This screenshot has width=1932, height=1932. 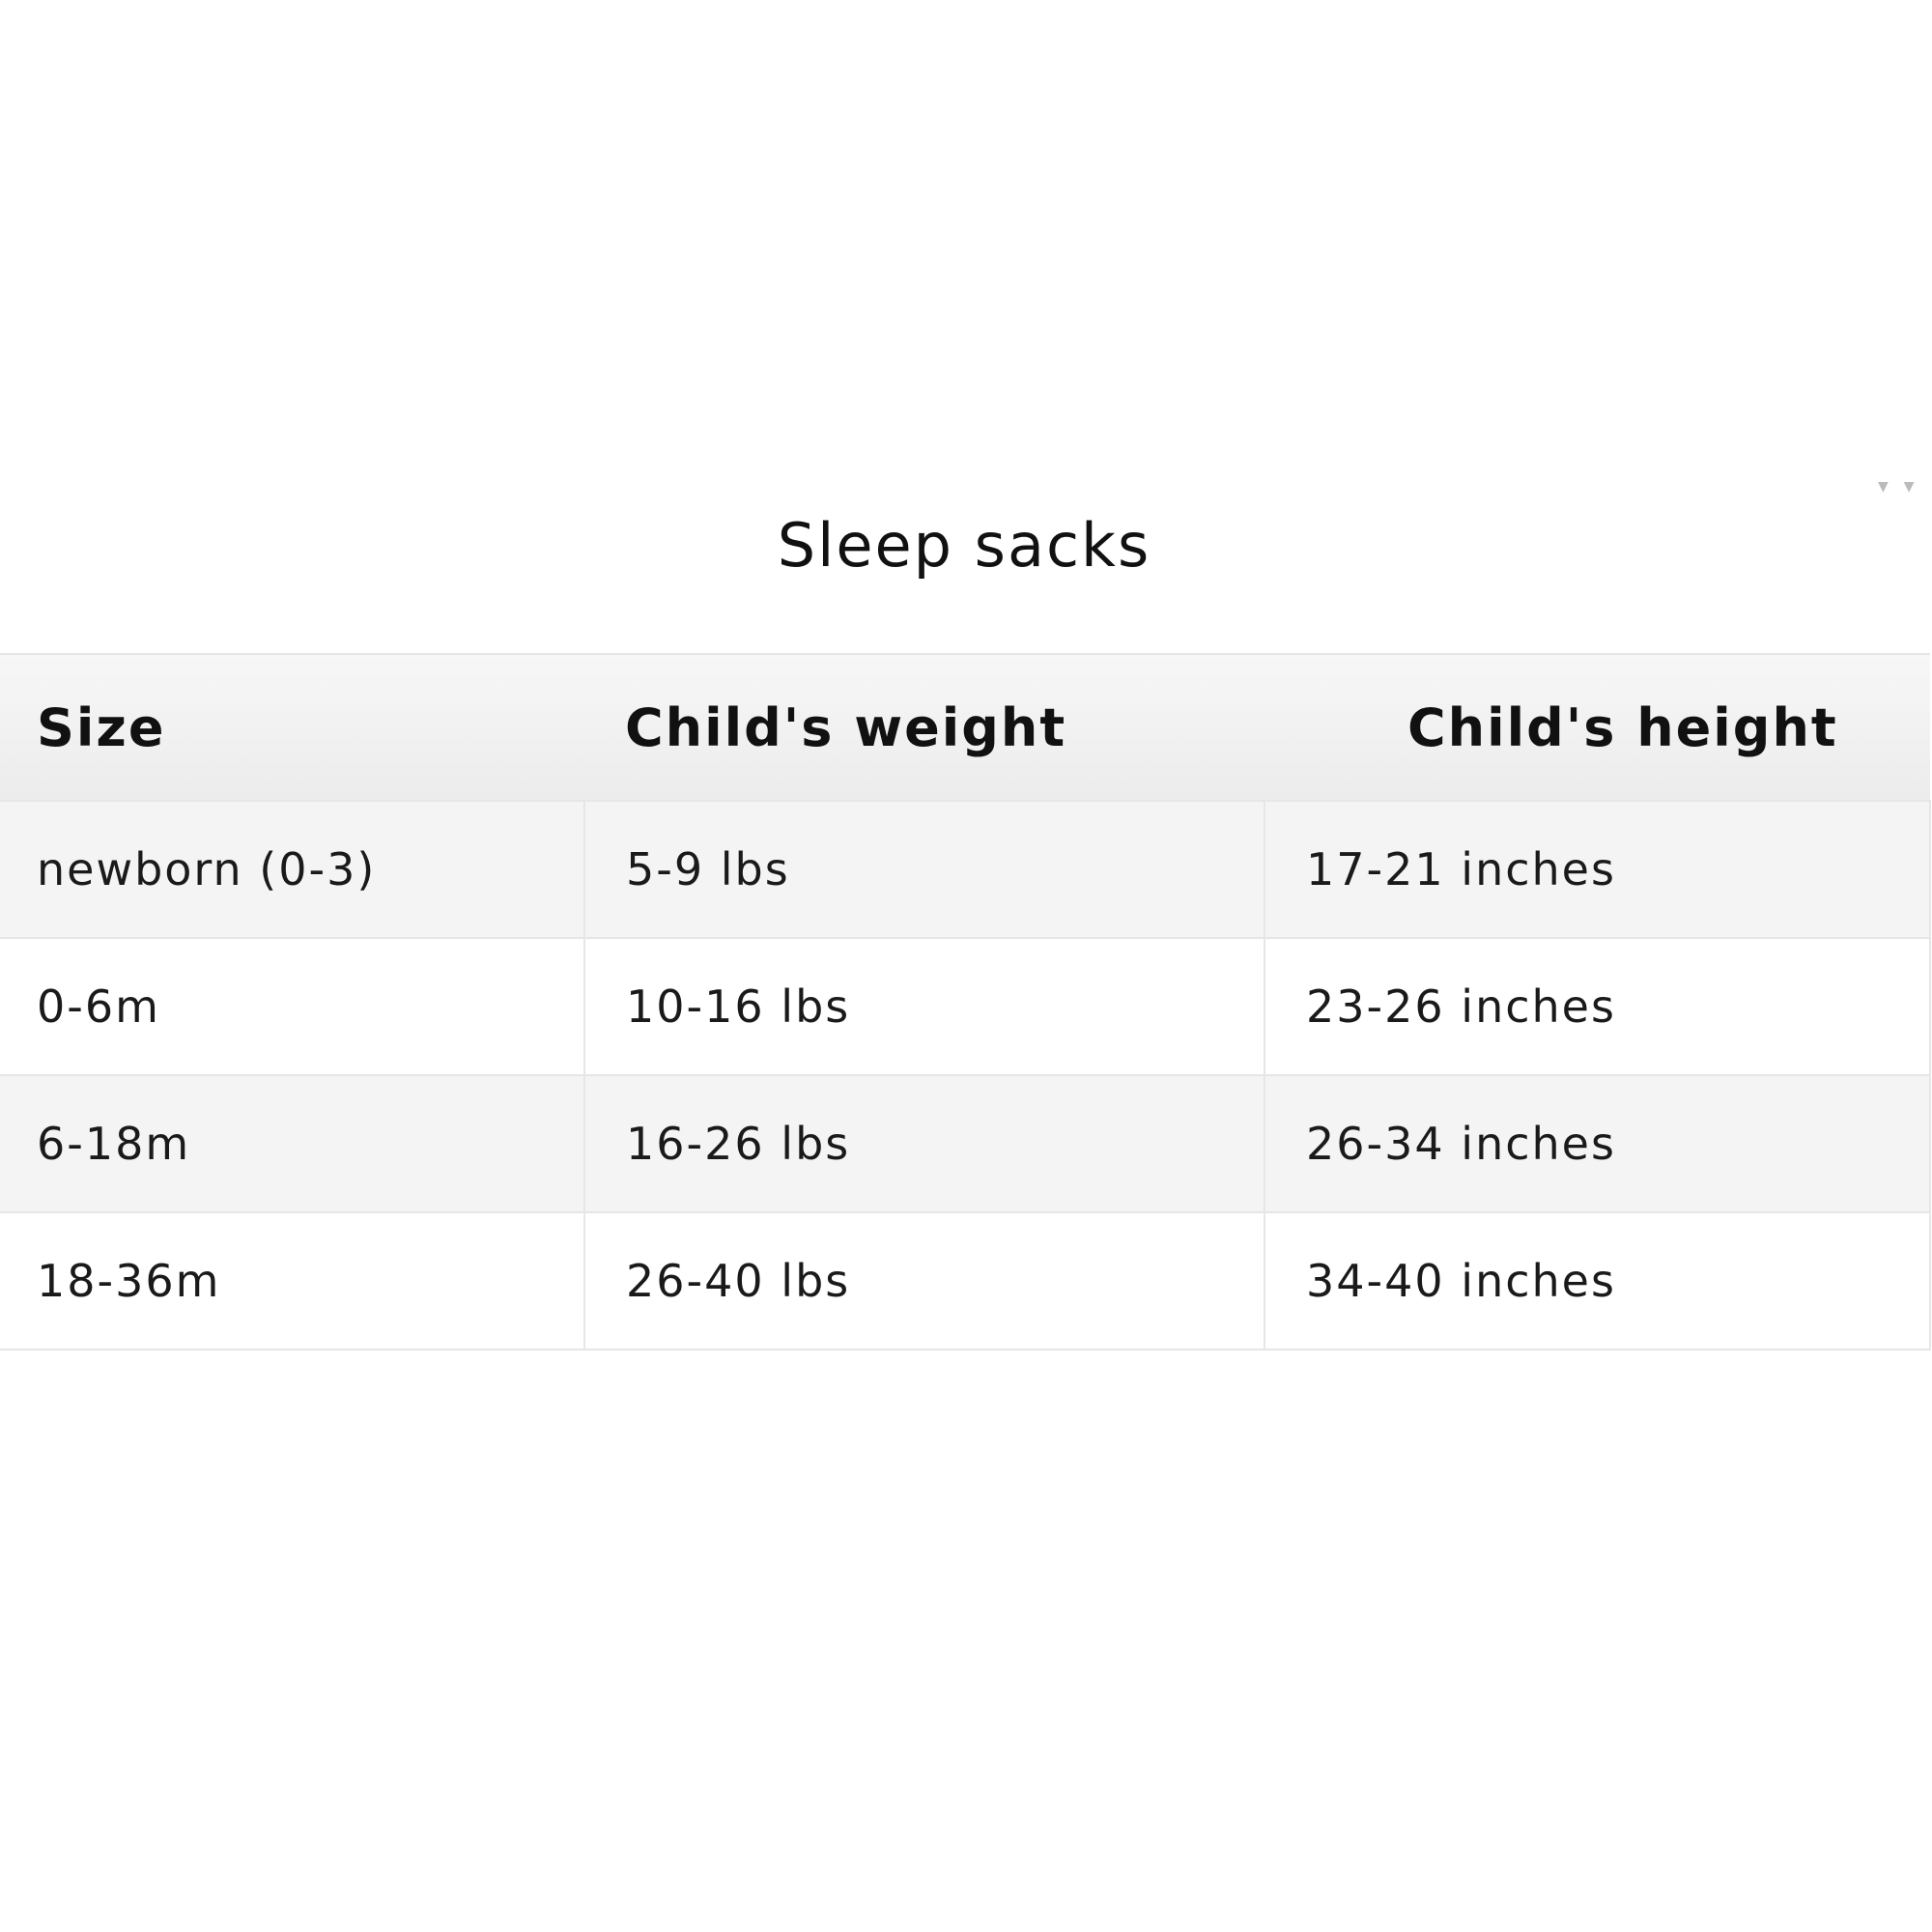 I want to click on table-row: 6-18m 16-26 lbs 26-34 inches, so click(x=965, y=1143).